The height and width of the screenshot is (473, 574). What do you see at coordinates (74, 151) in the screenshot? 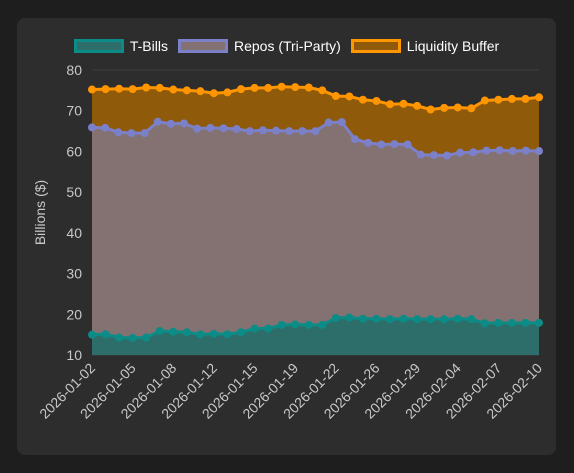
I see `y-tick-label: 60` at bounding box center [74, 151].